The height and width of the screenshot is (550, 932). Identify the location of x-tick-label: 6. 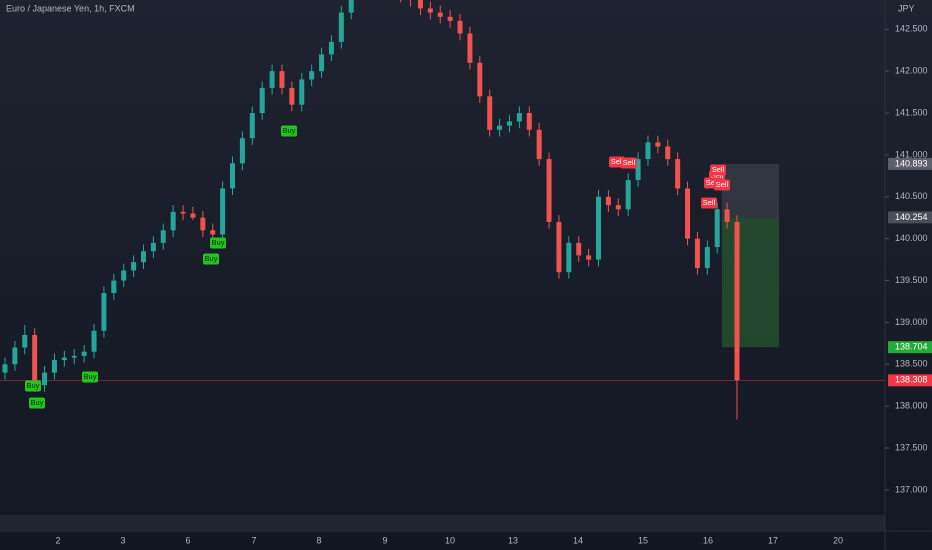
(187, 540).